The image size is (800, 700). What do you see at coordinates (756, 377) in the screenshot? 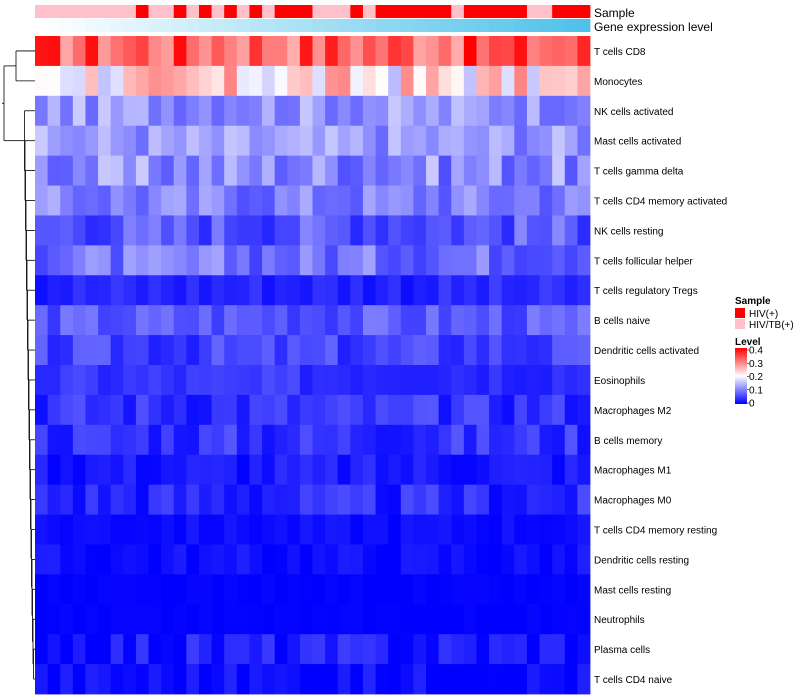
I see `legend-tick-label: 0.2` at bounding box center [756, 377].